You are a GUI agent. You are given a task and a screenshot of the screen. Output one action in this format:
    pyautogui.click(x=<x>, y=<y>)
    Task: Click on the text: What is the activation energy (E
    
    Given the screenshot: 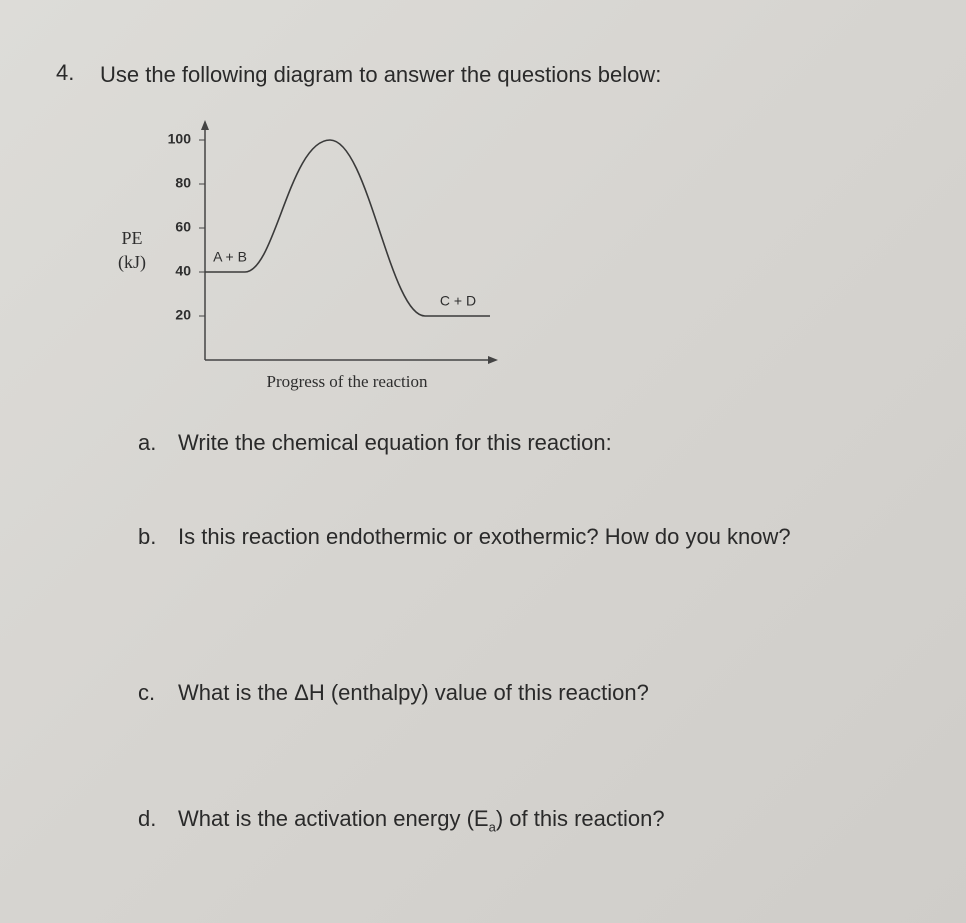 What is the action you would take?
    pyautogui.click(x=333, y=818)
    